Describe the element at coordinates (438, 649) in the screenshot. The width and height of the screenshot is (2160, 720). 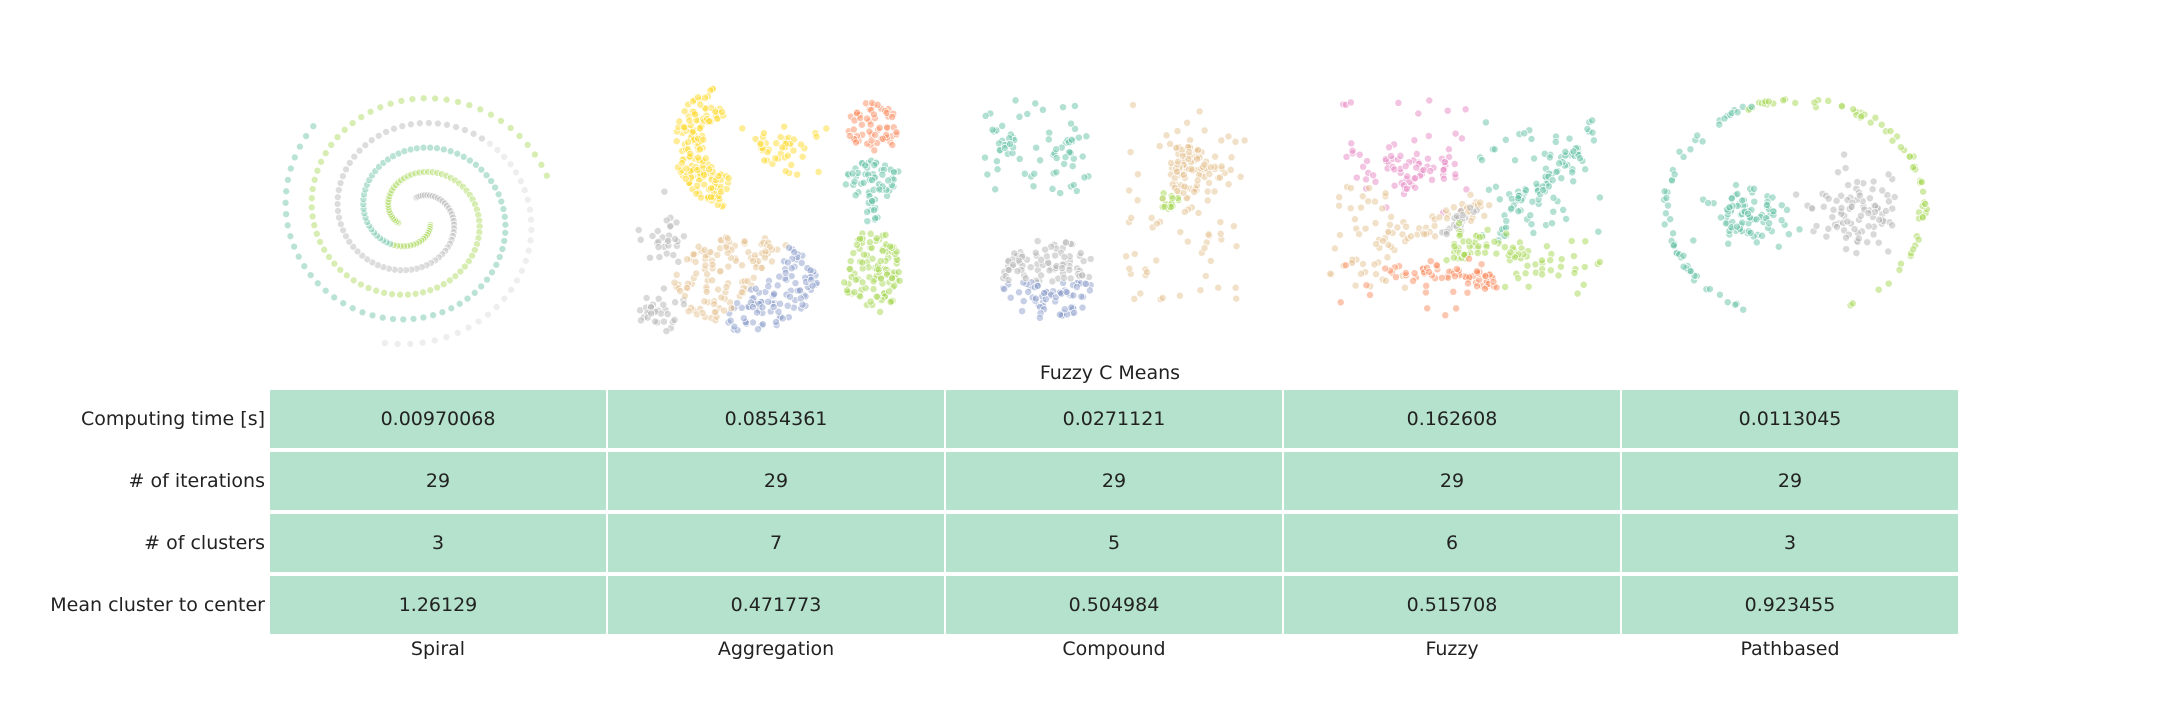
I see `column-label: Spiral` at that location.